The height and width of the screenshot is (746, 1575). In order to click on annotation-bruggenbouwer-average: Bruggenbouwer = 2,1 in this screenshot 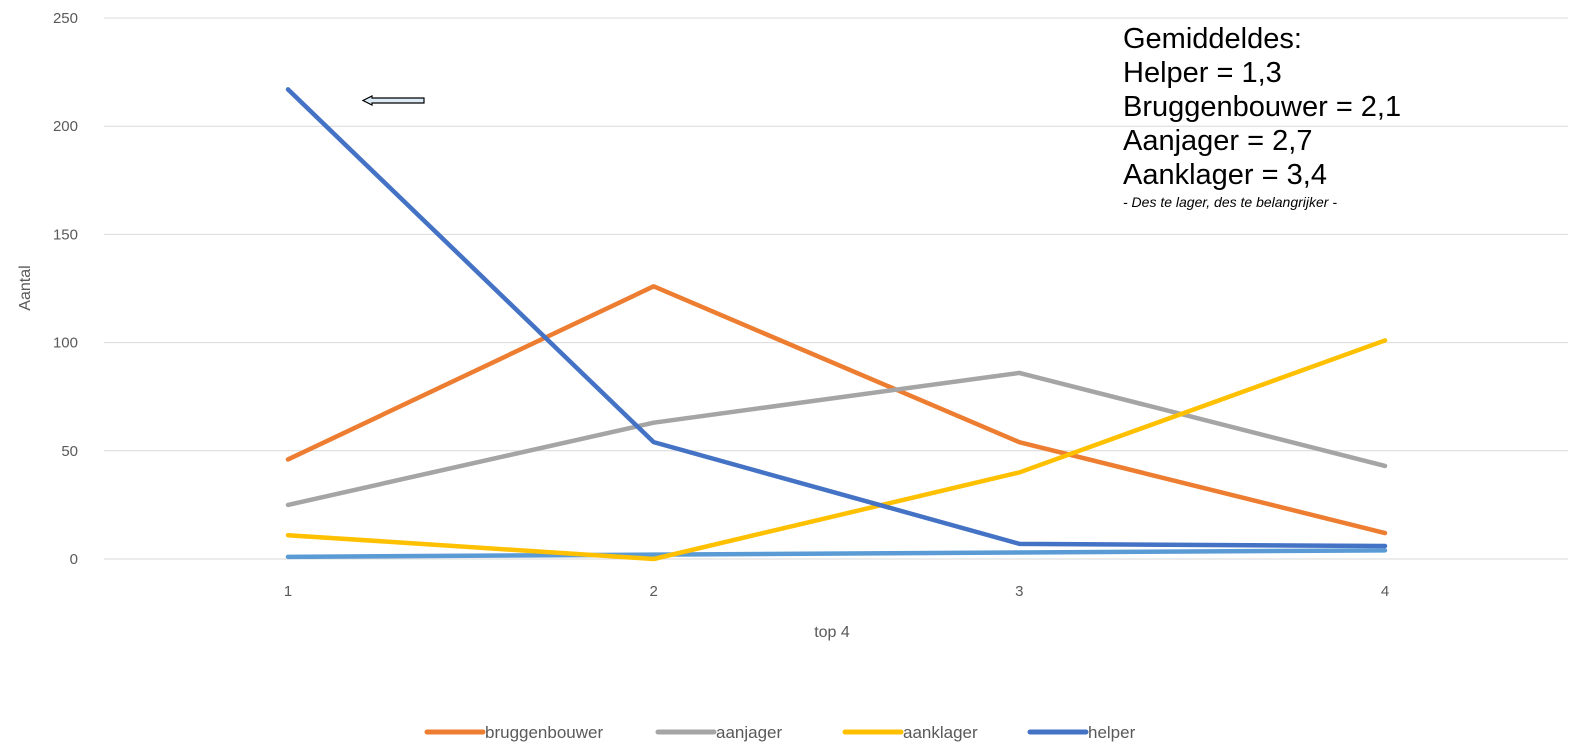, I will do `click(1262, 107)`.